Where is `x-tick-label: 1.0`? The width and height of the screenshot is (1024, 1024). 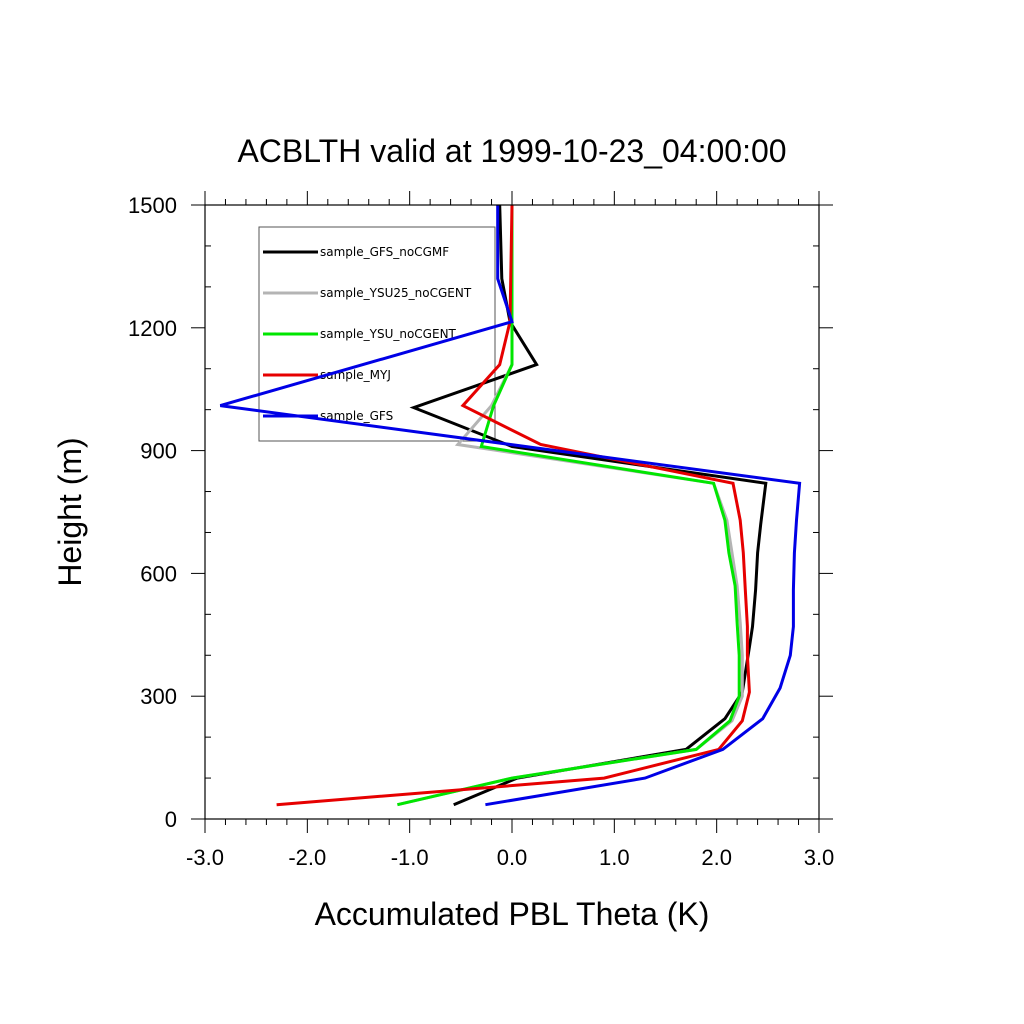 x-tick-label: 1.0 is located at coordinates (614, 857).